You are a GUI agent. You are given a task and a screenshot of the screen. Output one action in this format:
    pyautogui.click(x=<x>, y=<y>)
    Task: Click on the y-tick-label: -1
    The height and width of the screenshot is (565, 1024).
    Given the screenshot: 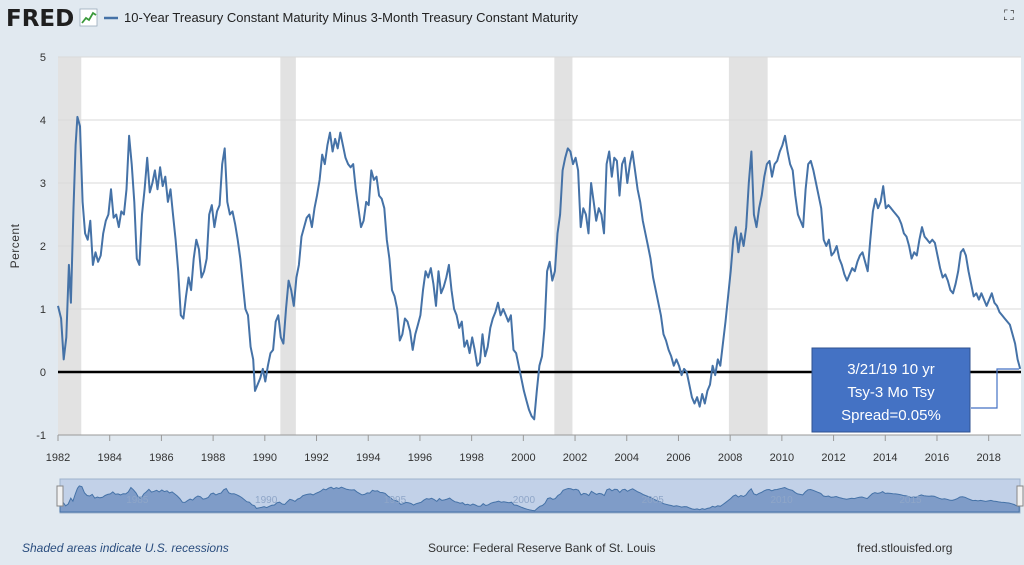 What is the action you would take?
    pyautogui.click(x=41, y=436)
    